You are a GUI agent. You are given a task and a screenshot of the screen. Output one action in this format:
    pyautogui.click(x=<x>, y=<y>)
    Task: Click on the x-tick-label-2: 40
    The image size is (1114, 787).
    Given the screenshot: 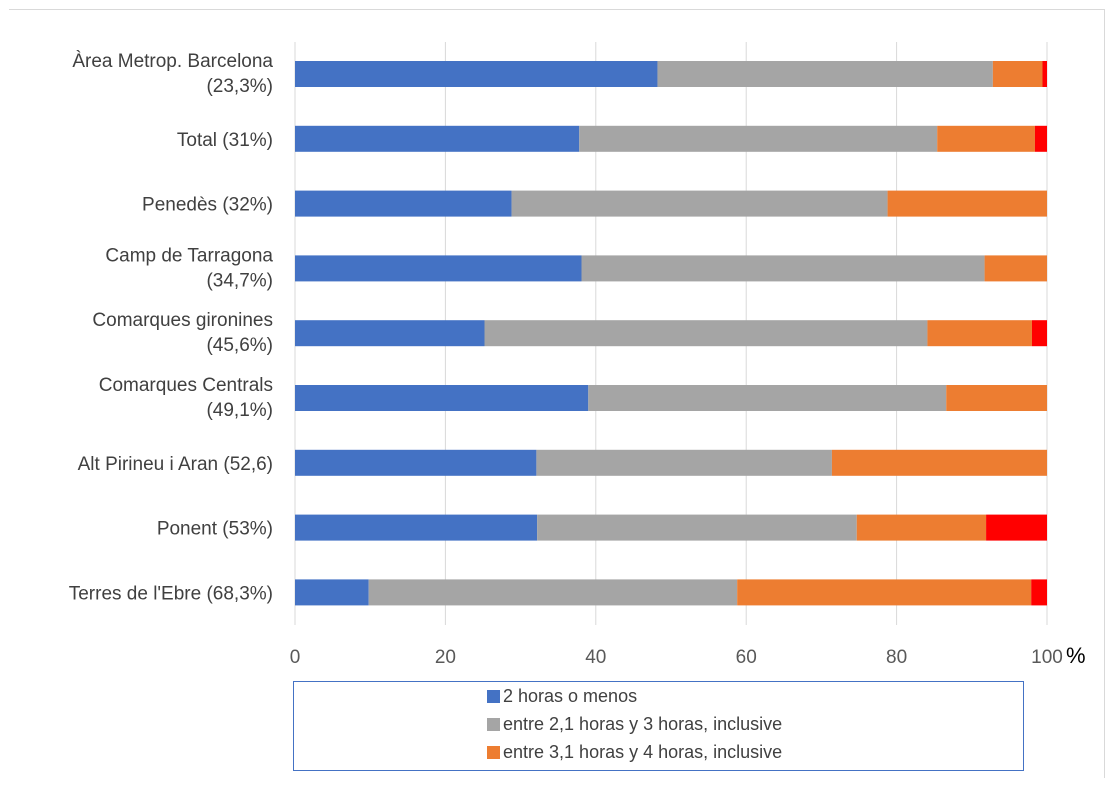 What is the action you would take?
    pyautogui.click(x=595, y=657)
    